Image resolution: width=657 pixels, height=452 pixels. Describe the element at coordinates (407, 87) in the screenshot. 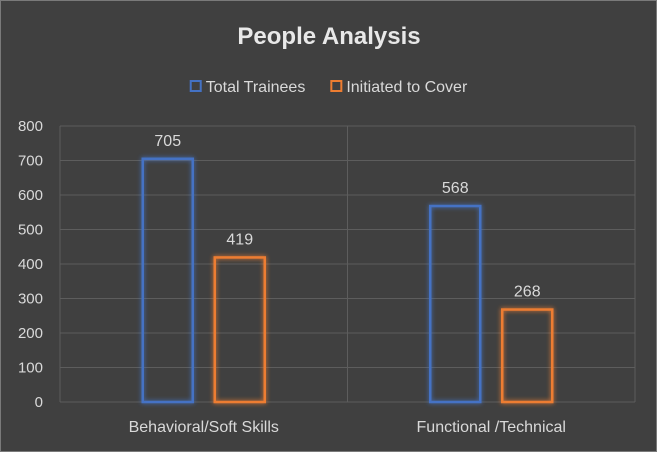

I see `legend-label: Initiated to Cover` at that location.